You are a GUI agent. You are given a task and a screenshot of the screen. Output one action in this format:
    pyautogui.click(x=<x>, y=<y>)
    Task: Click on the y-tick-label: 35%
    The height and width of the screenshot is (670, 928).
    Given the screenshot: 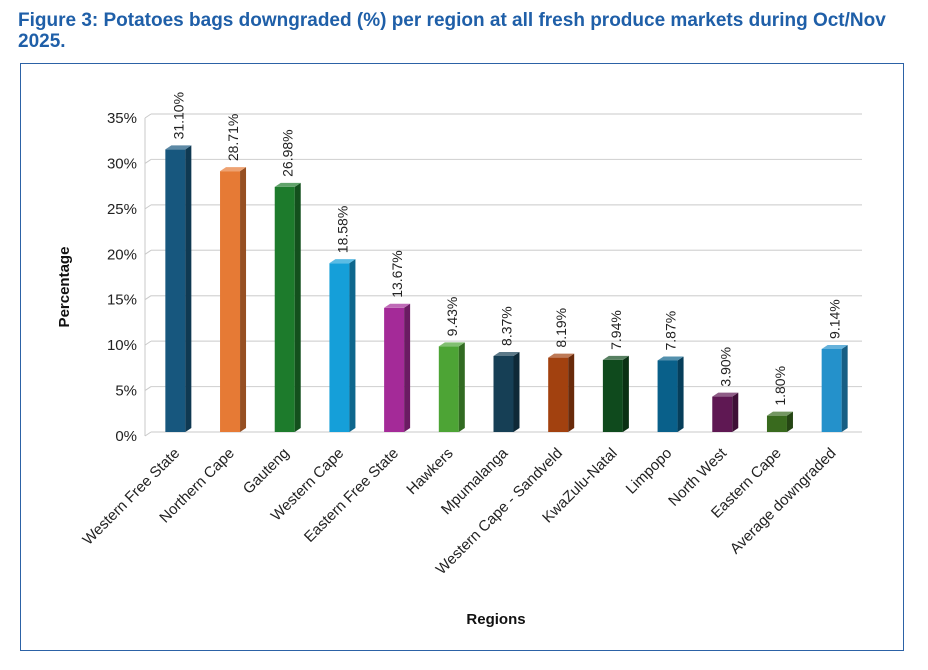 What is the action you would take?
    pyautogui.click(x=122, y=118)
    